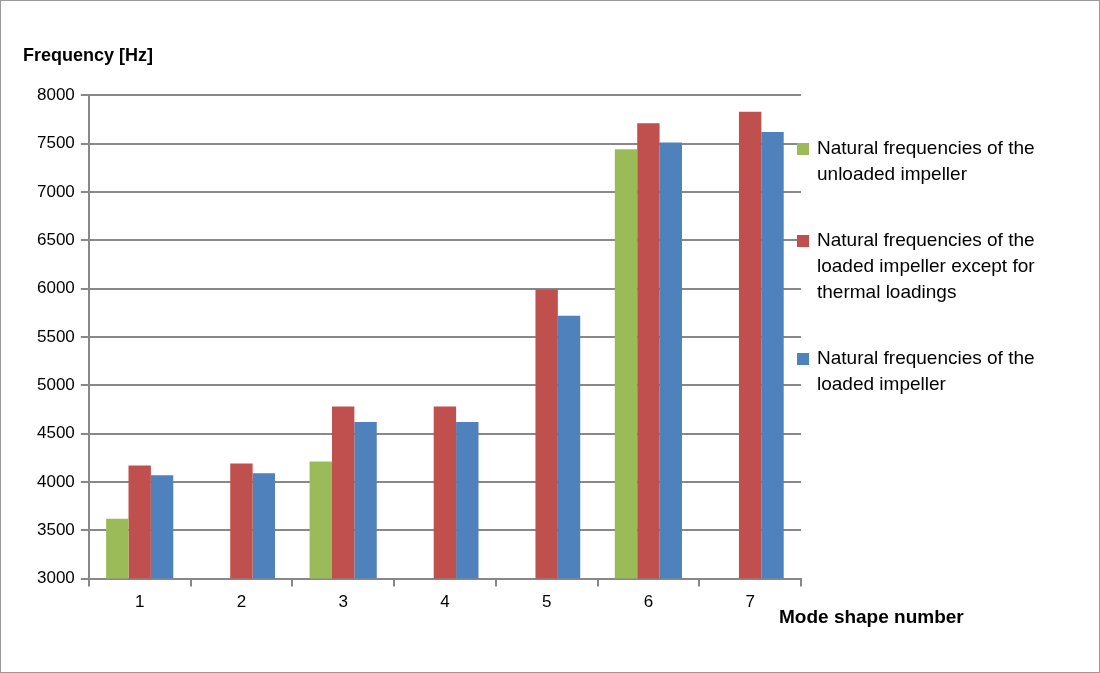  I want to click on y-tick-label: 3000, so click(55, 578).